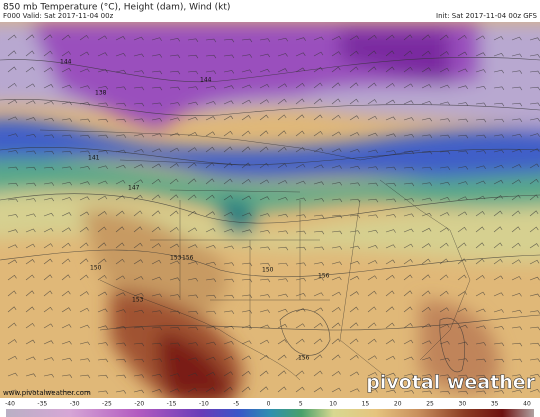 The image size is (540, 417). Describe the element at coordinates (366, 404) in the screenshot. I see `colorbar-tick-label: 15` at that location.